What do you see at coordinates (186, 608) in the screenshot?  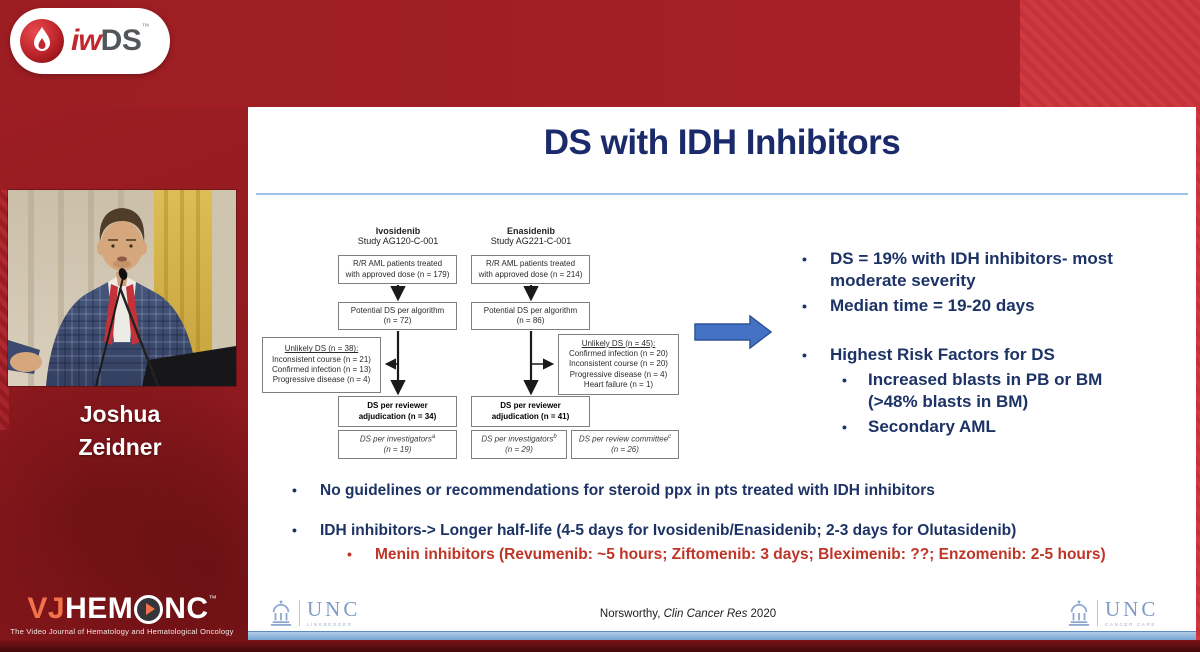 I see `vjhemonc-nc: NC` at bounding box center [186, 608].